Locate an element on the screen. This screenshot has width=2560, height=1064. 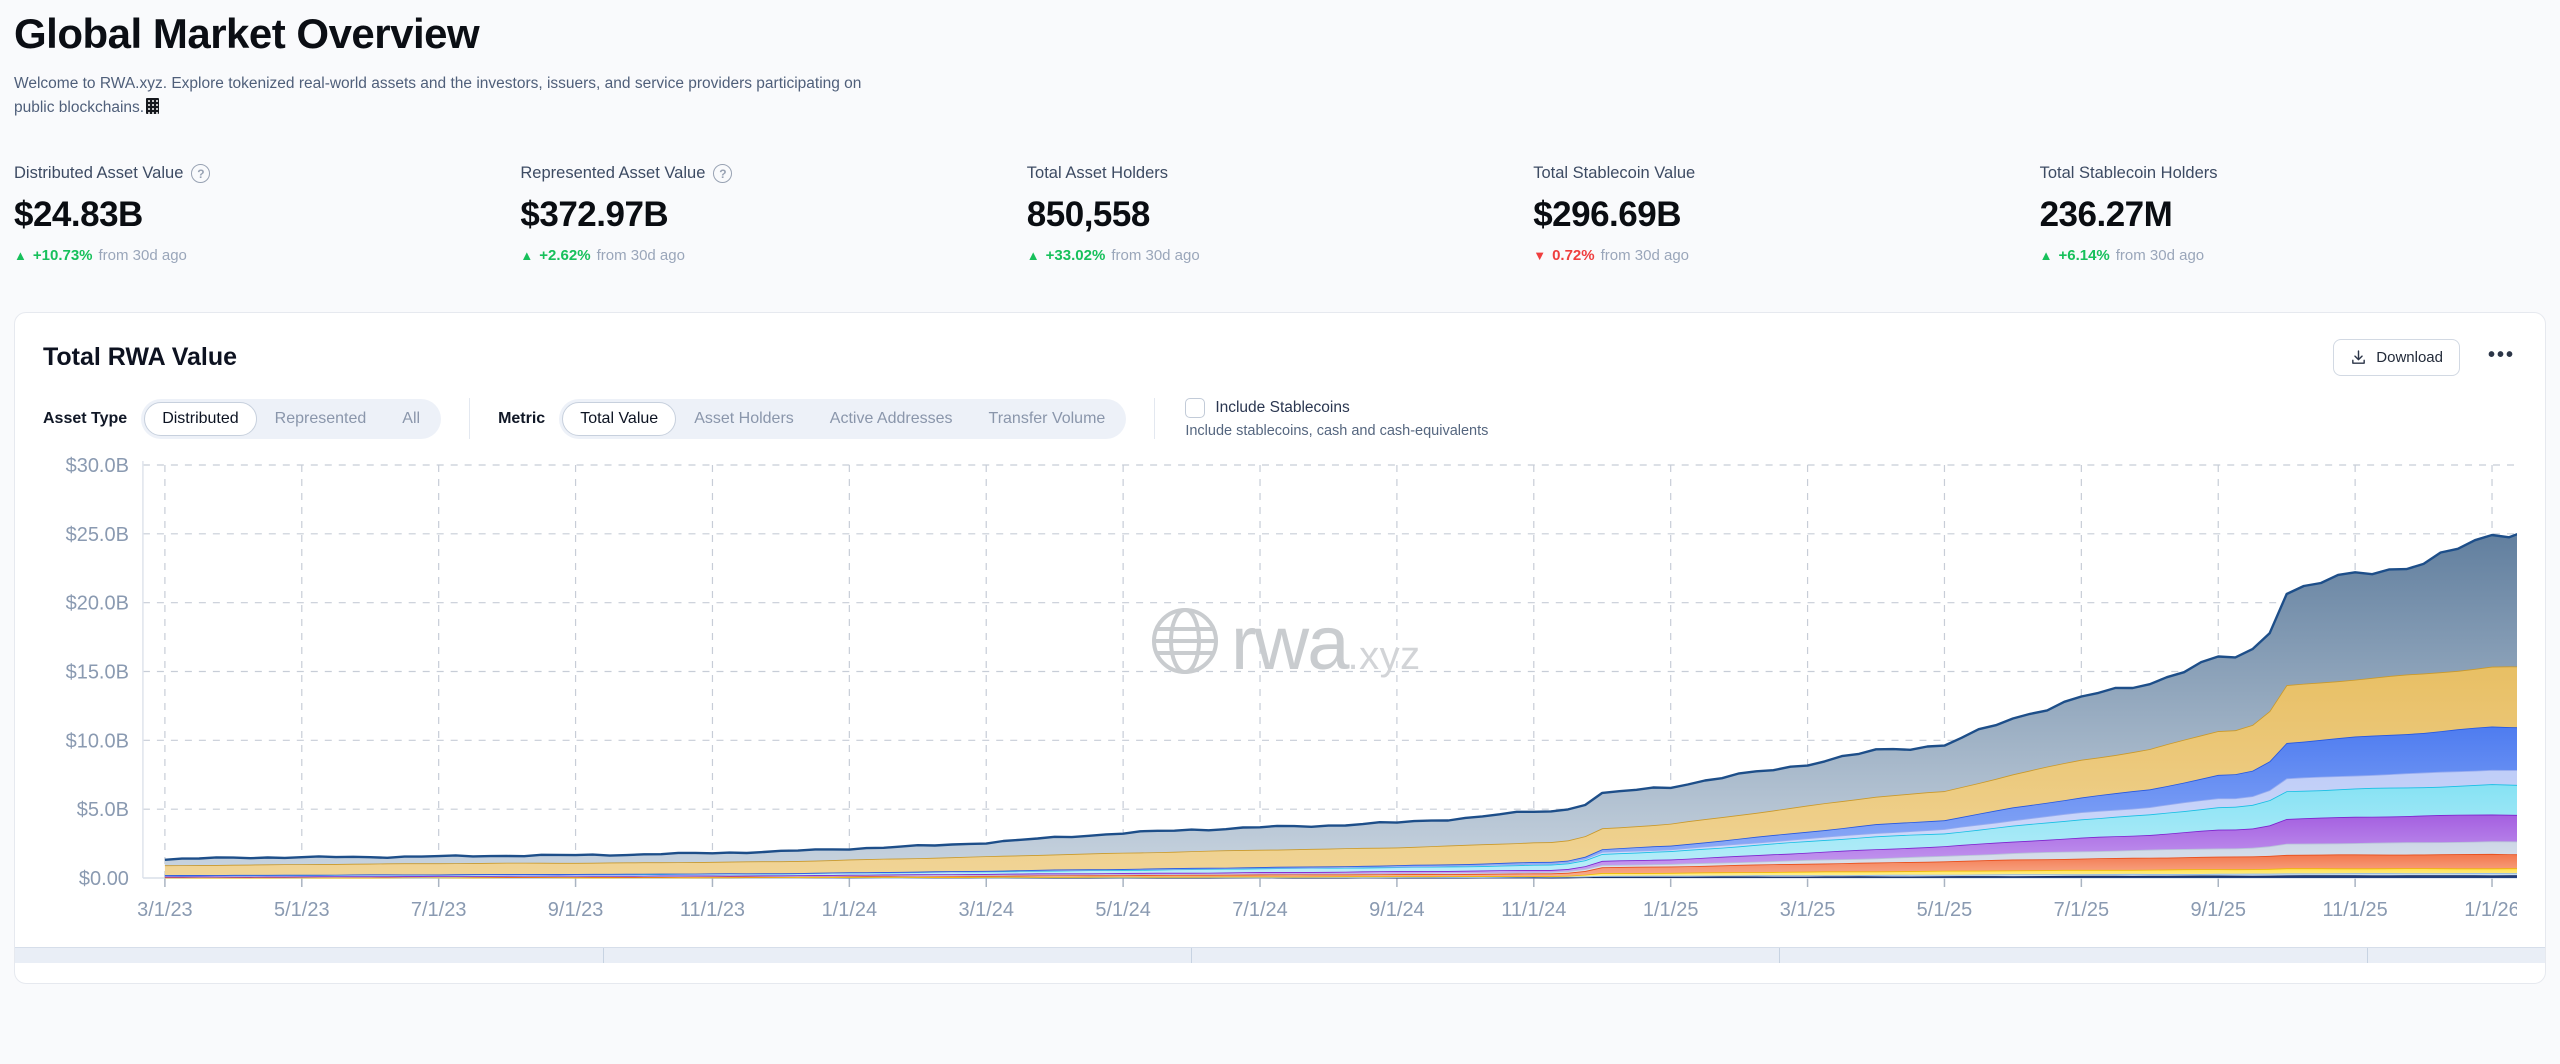
stat-value: $296.69B is located at coordinates (1607, 215).